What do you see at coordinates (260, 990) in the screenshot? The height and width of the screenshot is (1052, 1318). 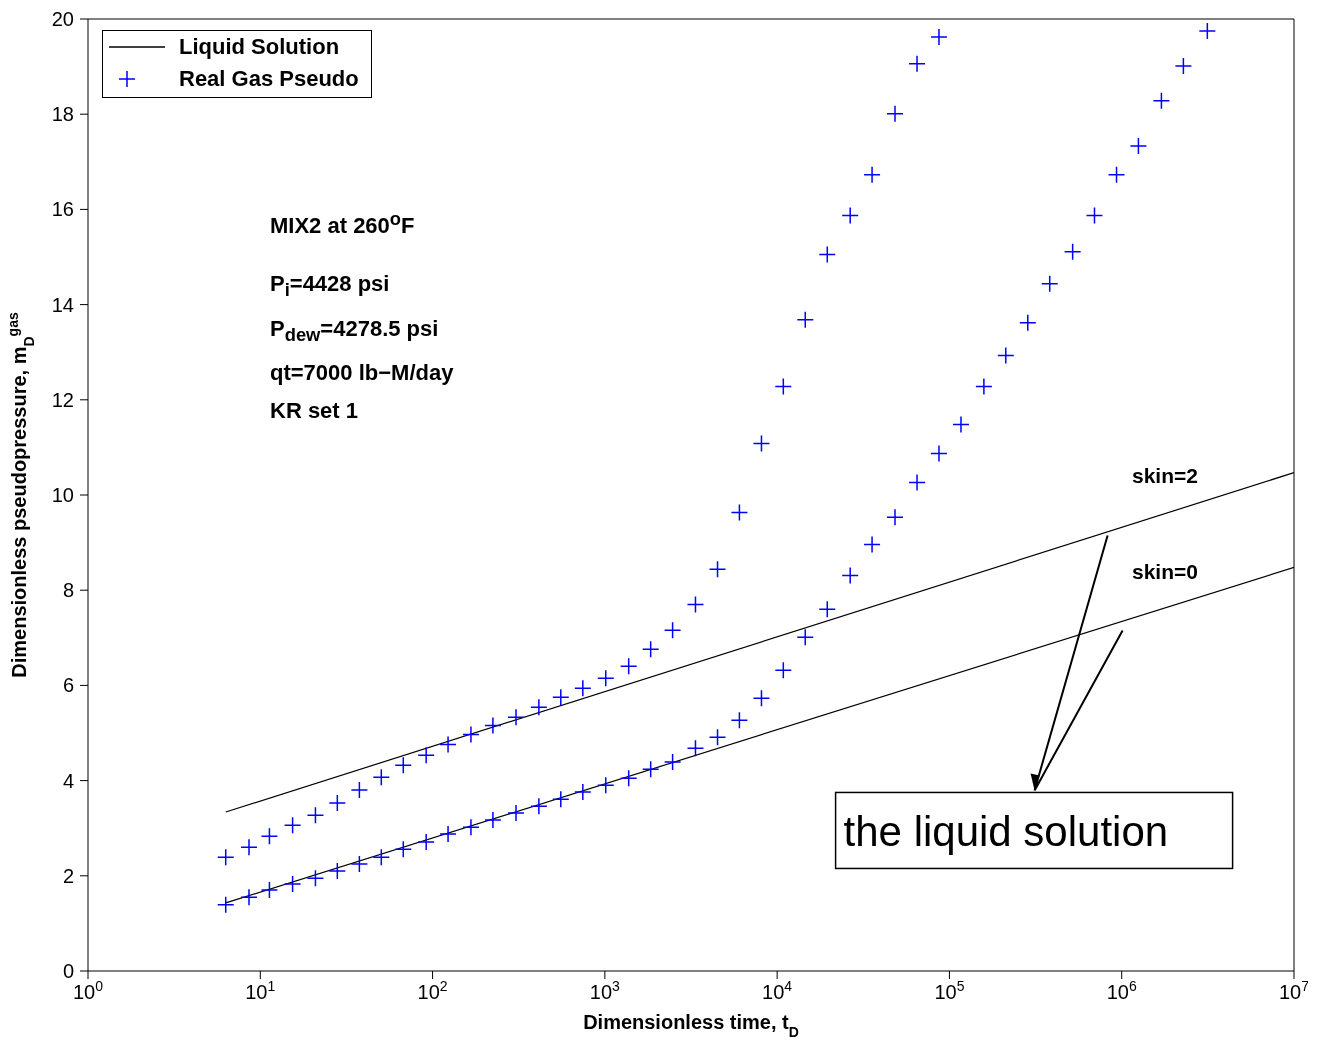 I see `x-tick-label: 10$^{1}$` at bounding box center [260, 990].